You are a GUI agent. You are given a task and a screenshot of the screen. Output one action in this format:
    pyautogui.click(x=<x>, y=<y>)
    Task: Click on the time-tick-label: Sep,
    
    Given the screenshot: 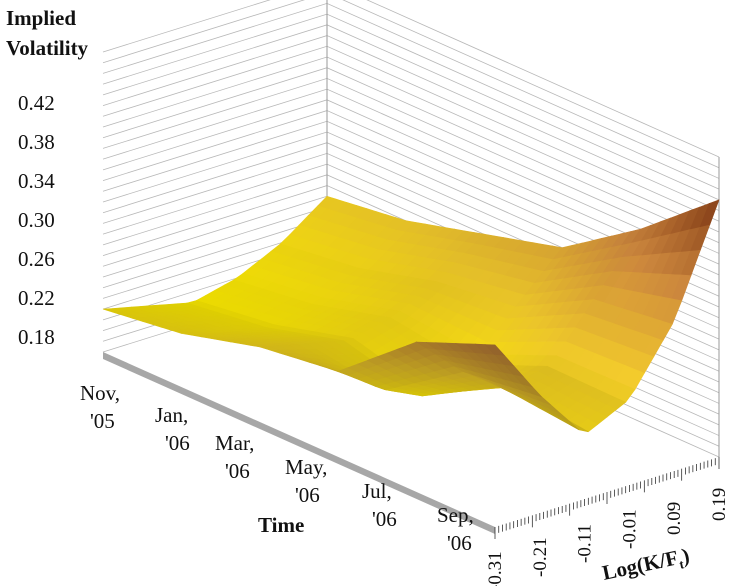 What is the action you would take?
    pyautogui.click(x=455, y=515)
    